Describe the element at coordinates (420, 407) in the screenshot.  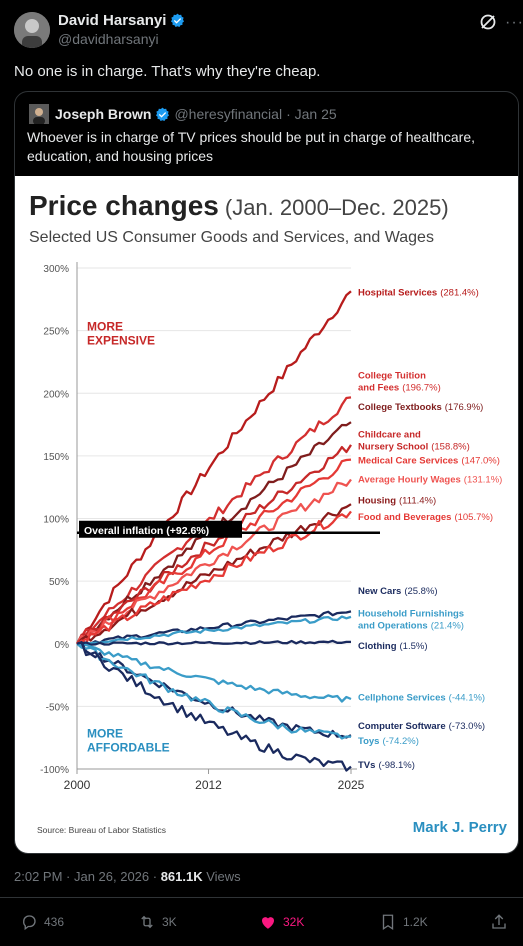
I see `series-label: College Textbooks (176.9%)` at that location.